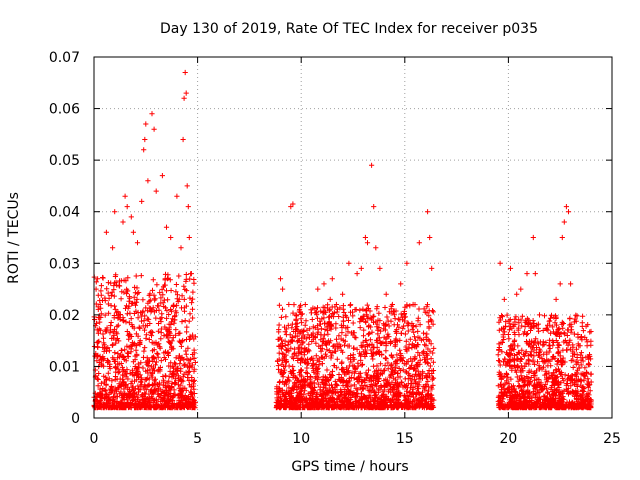 The image size is (640, 480). What do you see at coordinates (355, 439) in the screenshot?
I see `x-tick-labels: 0 5 10 15 20 25` at bounding box center [355, 439].